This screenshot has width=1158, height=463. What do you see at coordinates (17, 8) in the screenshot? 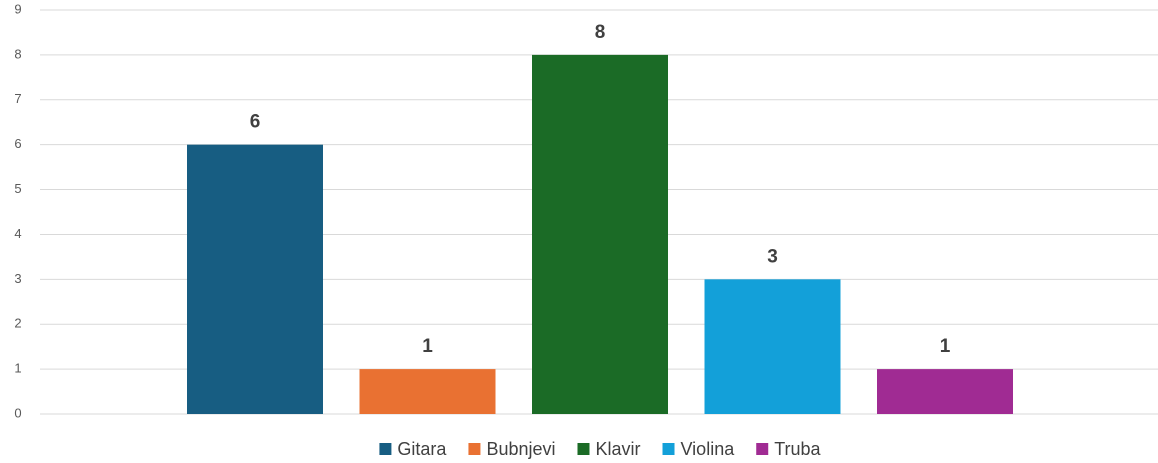
I see `y-tick-label: 9` at bounding box center [17, 8].